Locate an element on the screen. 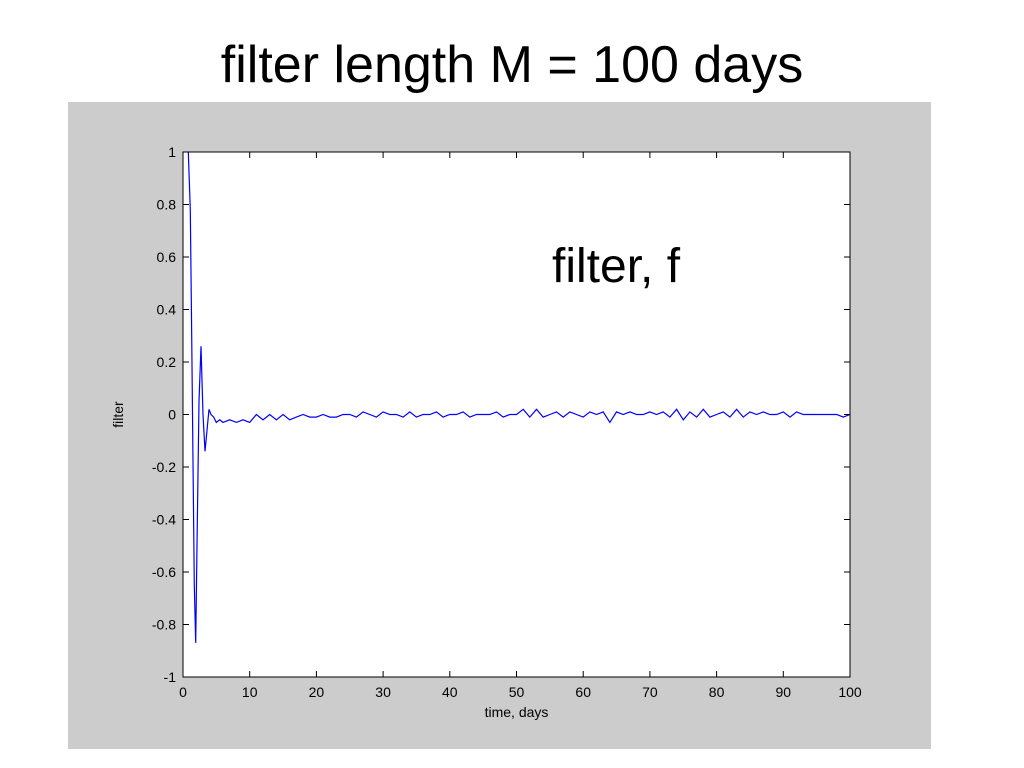  y-tick-label: -0.2 is located at coordinates (164, 467).